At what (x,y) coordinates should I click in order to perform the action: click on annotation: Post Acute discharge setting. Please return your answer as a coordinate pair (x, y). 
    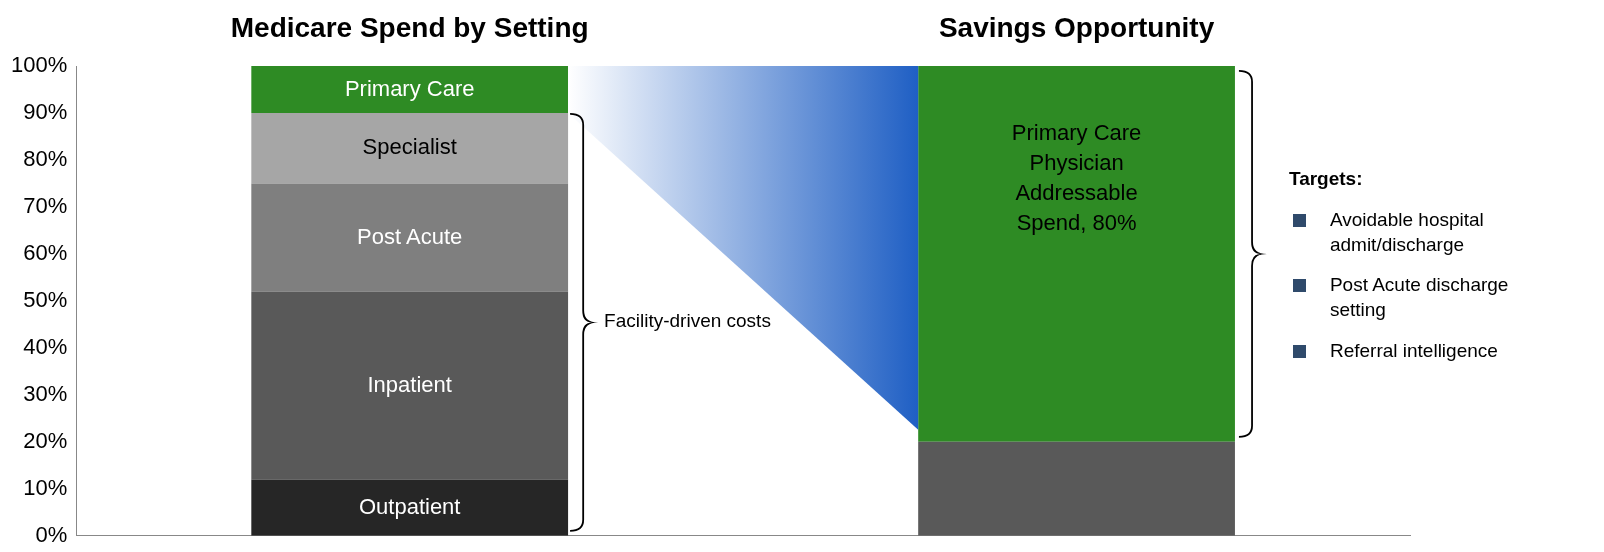
    Looking at the image, I should click on (1419, 298).